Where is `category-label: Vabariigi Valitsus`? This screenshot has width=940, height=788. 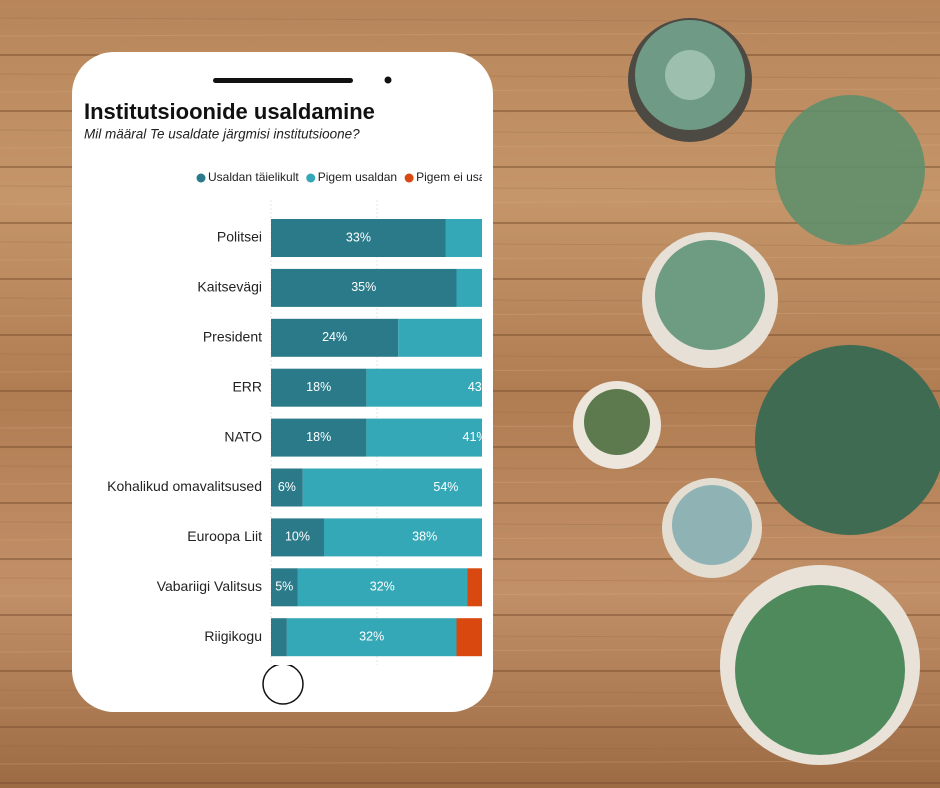 category-label: Vabariigi Valitsus is located at coordinates (209, 586).